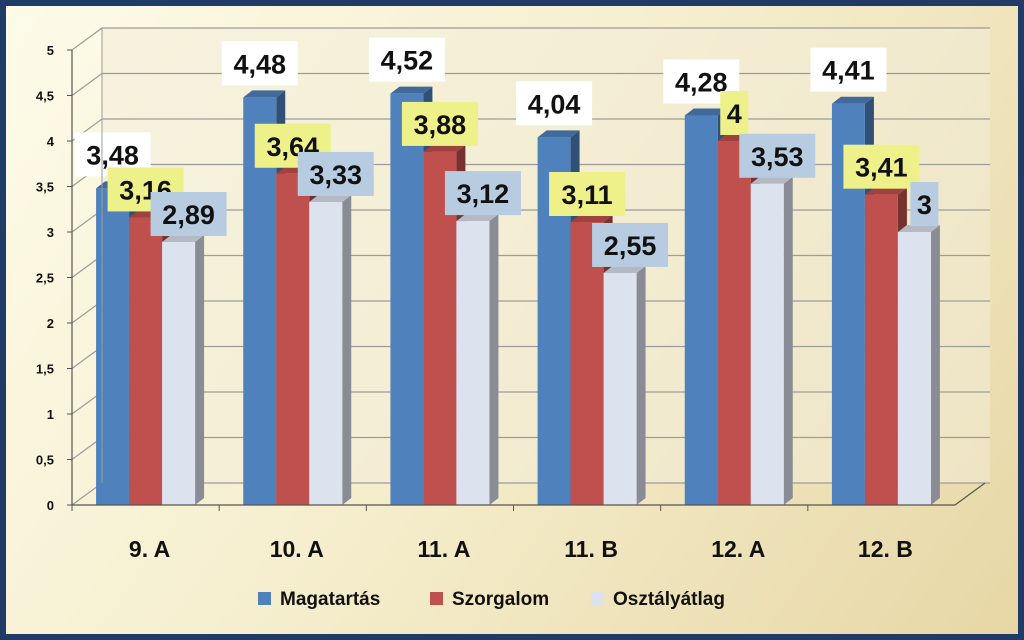 The height and width of the screenshot is (640, 1024). I want to click on legend-label: Osztályátlag, so click(669, 599).